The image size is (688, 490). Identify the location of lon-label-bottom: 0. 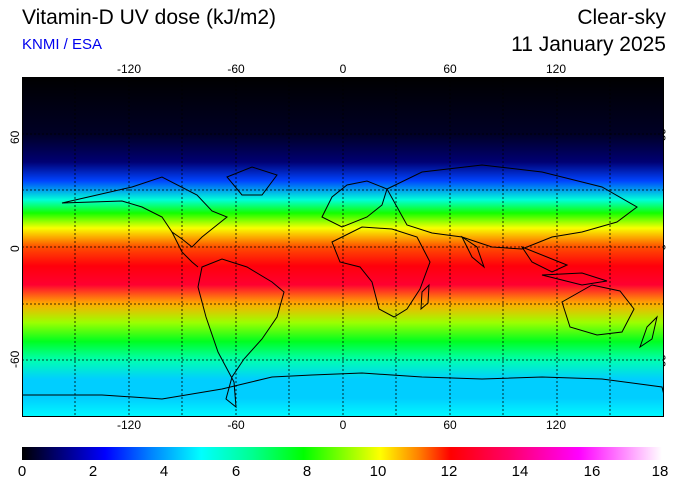
(343, 425).